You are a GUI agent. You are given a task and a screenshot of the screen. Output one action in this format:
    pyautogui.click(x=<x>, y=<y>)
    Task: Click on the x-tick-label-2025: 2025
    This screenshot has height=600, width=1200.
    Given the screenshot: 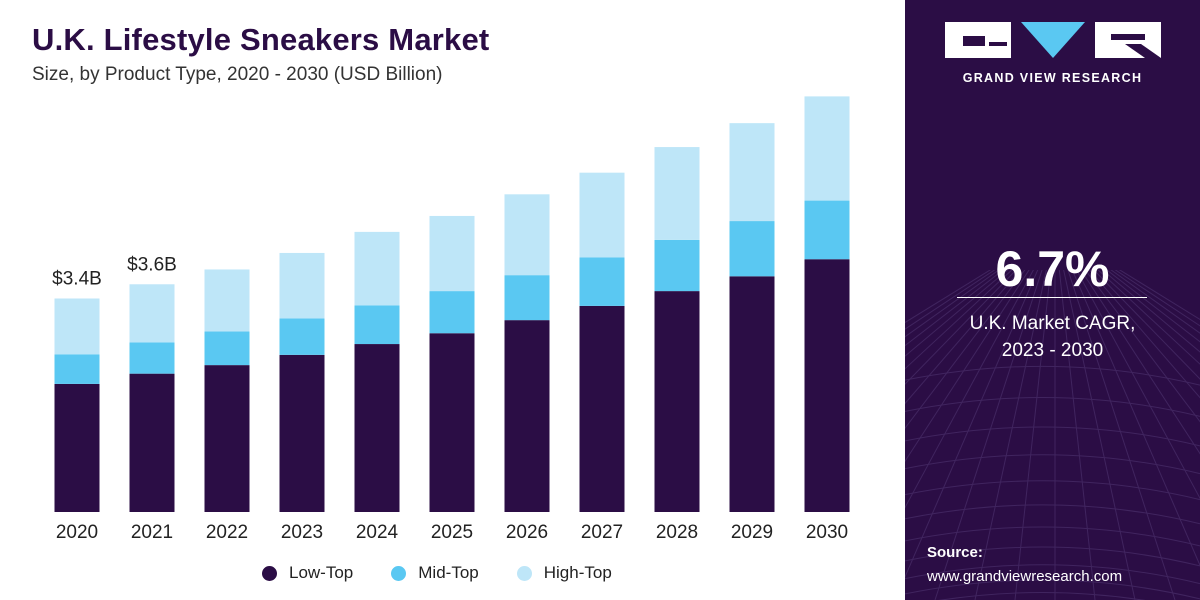 What is the action you would take?
    pyautogui.click(x=452, y=532)
    